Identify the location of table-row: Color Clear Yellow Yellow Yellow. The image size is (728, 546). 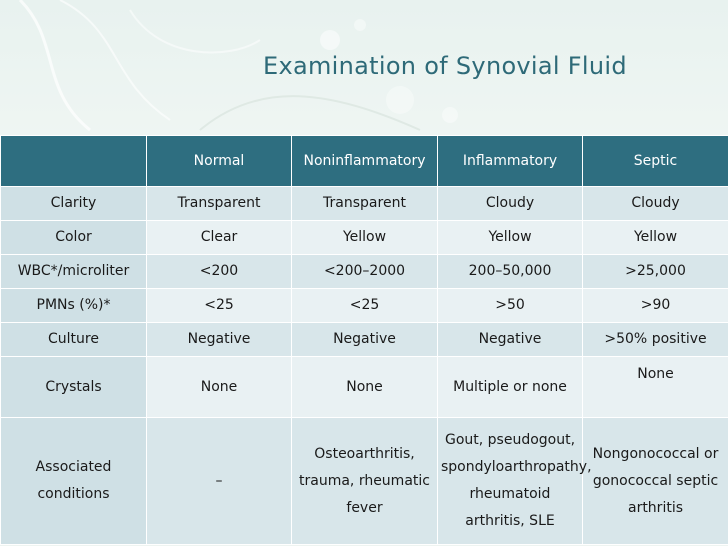
(364, 237).